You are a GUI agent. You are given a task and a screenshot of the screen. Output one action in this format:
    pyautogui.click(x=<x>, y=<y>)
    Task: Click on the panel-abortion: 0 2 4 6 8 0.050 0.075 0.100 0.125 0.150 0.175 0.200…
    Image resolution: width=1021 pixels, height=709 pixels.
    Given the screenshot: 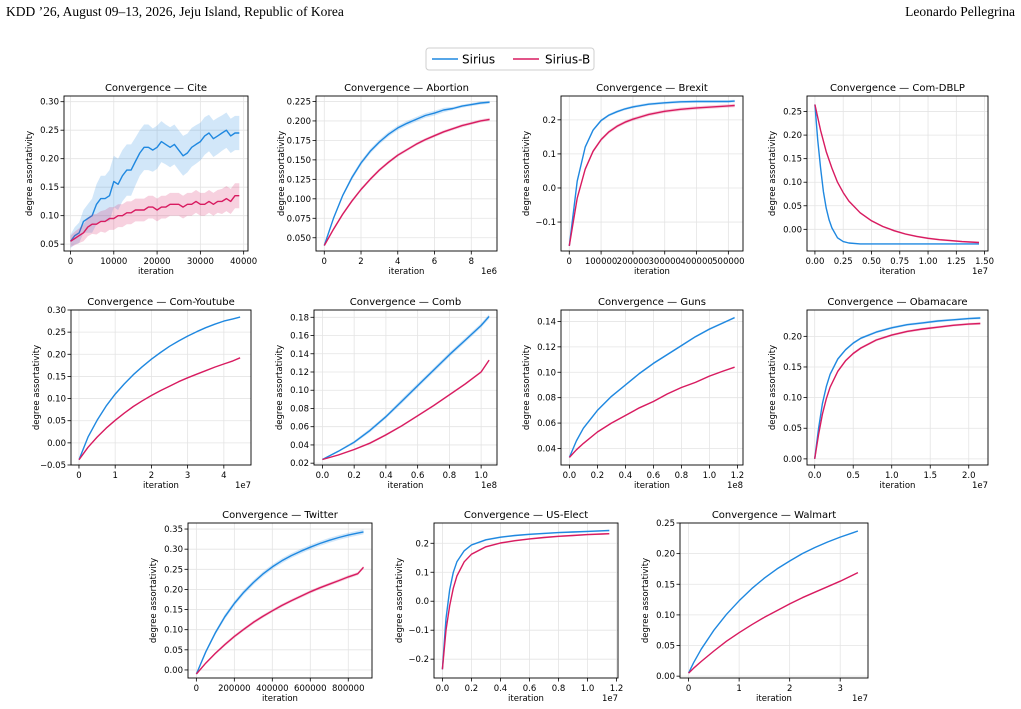 What is the action you would take?
    pyautogui.click(x=387, y=180)
    